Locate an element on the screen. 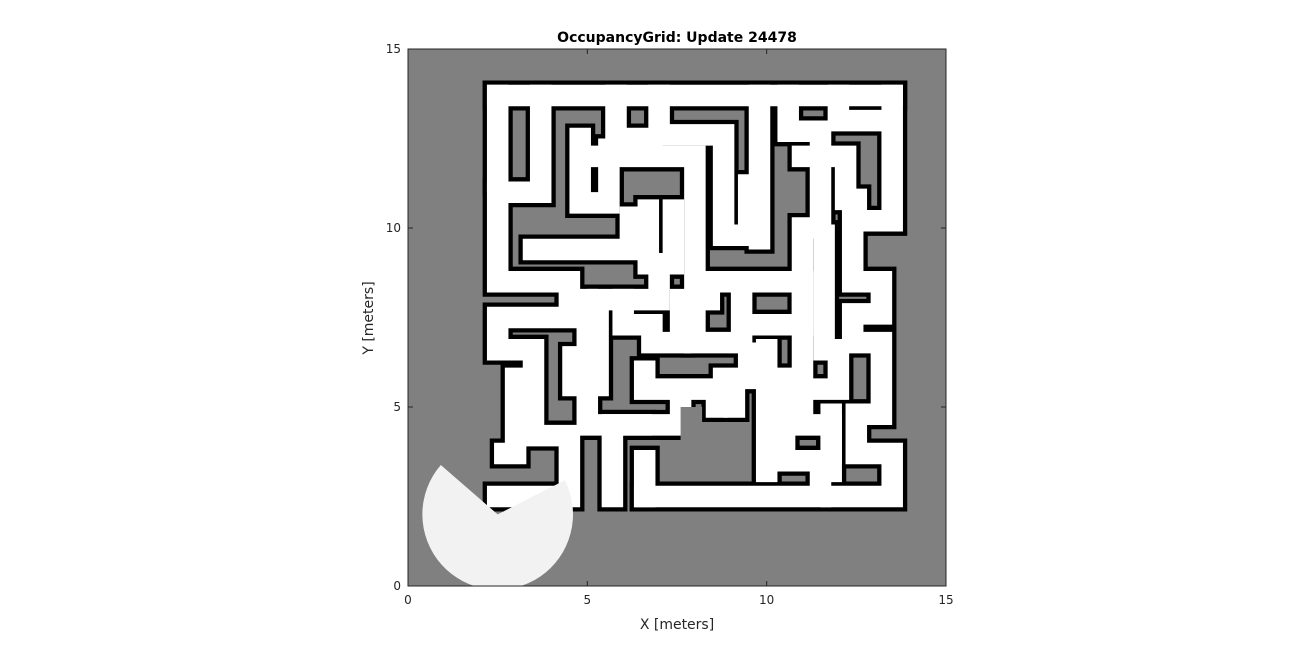  x-tick-label-2: 10 is located at coordinates (766, 600).